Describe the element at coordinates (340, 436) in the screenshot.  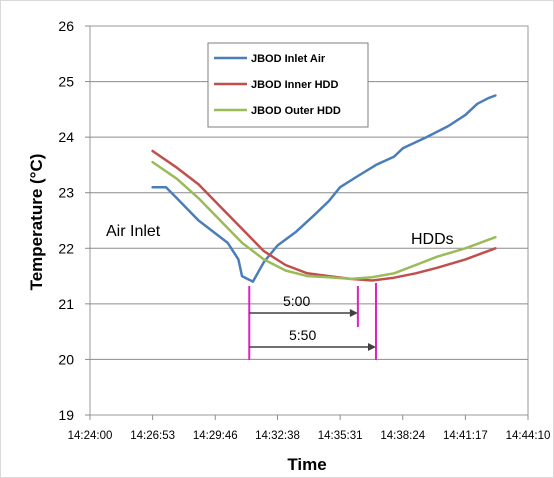
I see `x-tick-label-4: 14:35:31` at that location.